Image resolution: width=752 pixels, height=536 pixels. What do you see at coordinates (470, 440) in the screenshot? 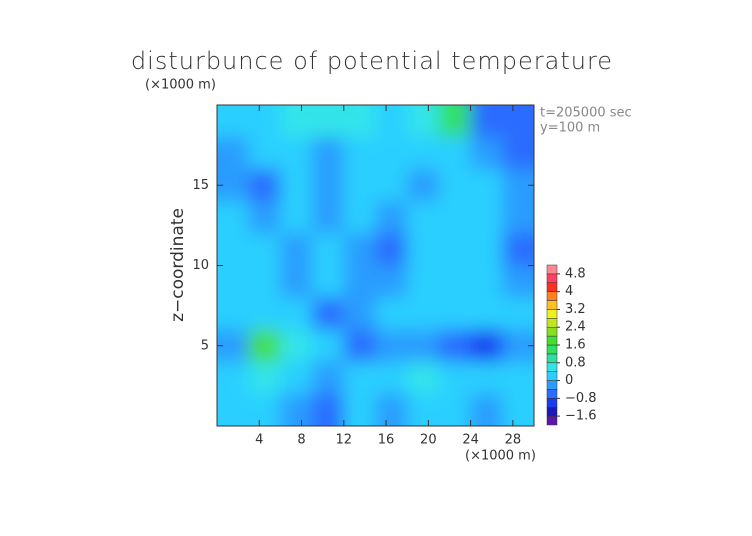
I see `x-tick-label: 24` at bounding box center [470, 440].